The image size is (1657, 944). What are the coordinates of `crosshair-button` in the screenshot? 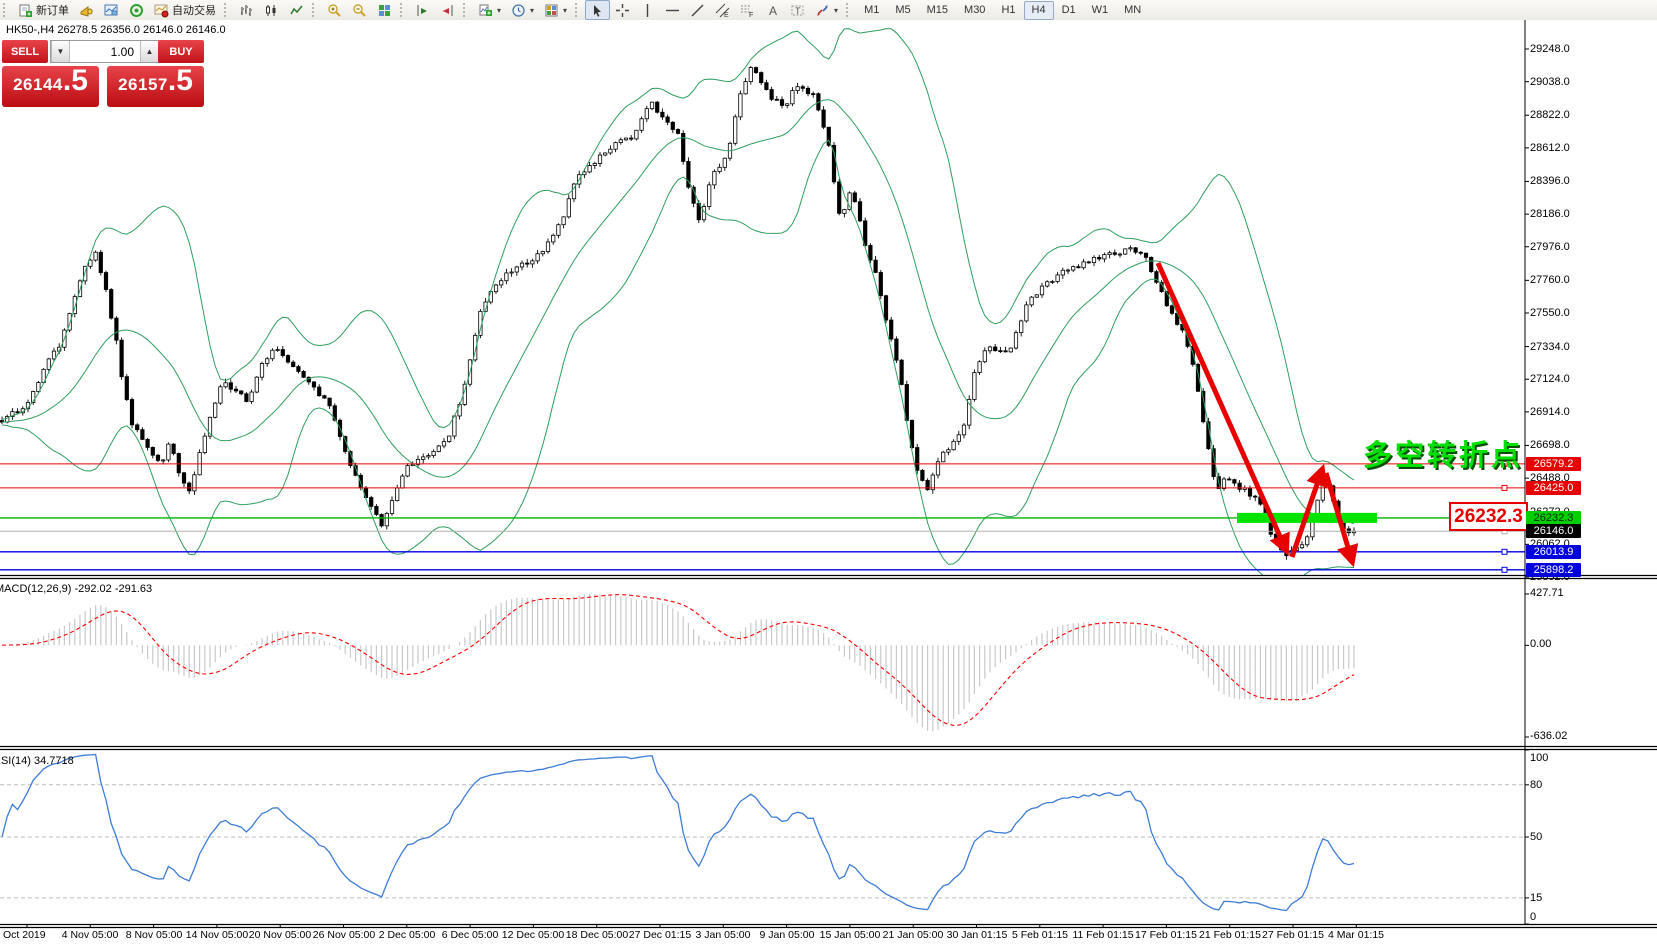 It's located at (622, 10).